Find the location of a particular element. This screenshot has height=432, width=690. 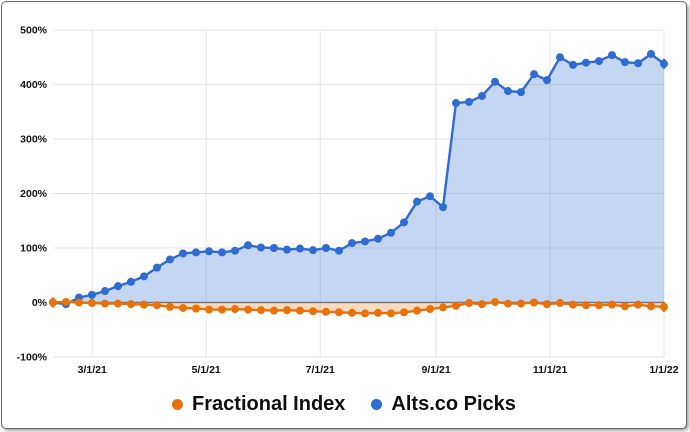

legend-label-fractional-index: Fractional Index is located at coordinates (269, 403).